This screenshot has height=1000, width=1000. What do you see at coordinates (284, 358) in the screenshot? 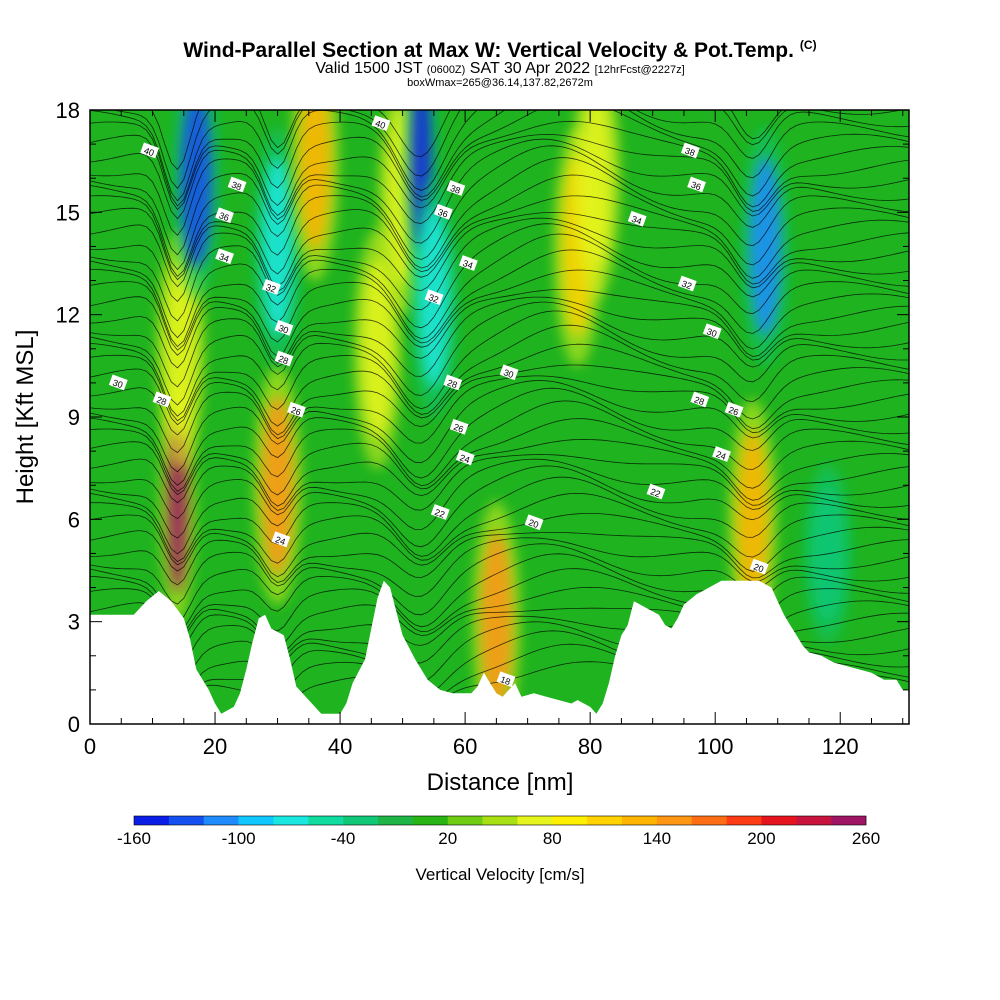
I see `theta-label: 28` at bounding box center [284, 358].